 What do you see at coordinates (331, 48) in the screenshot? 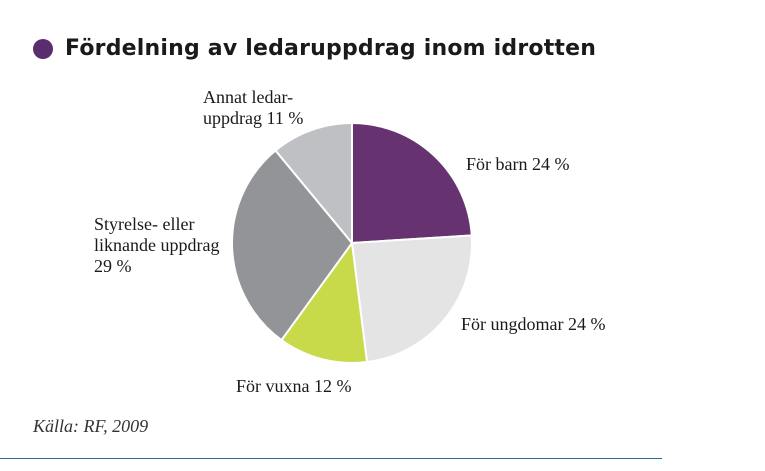
I see `chart-title: Fördelning av ledaruppdrag inom idrotten` at bounding box center [331, 48].